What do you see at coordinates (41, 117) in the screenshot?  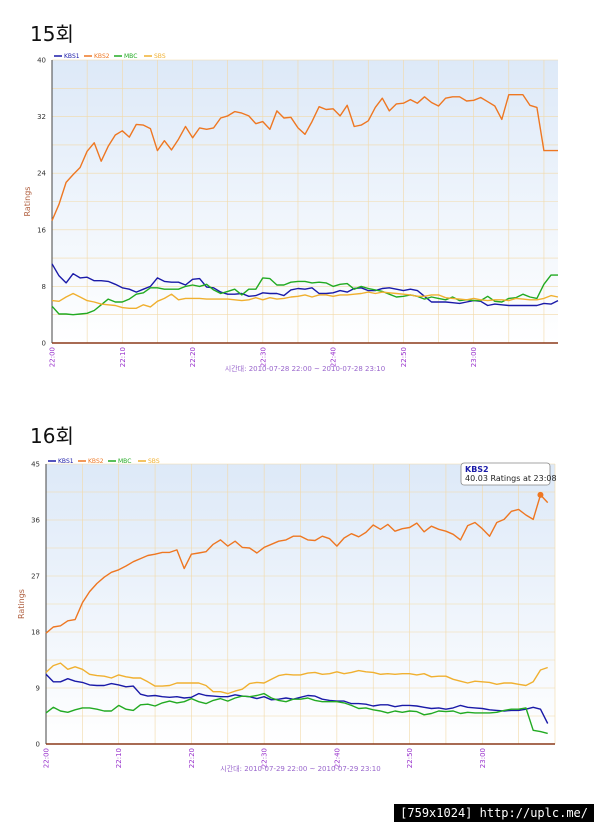 I see `y-tick-label: 32` at bounding box center [41, 117].